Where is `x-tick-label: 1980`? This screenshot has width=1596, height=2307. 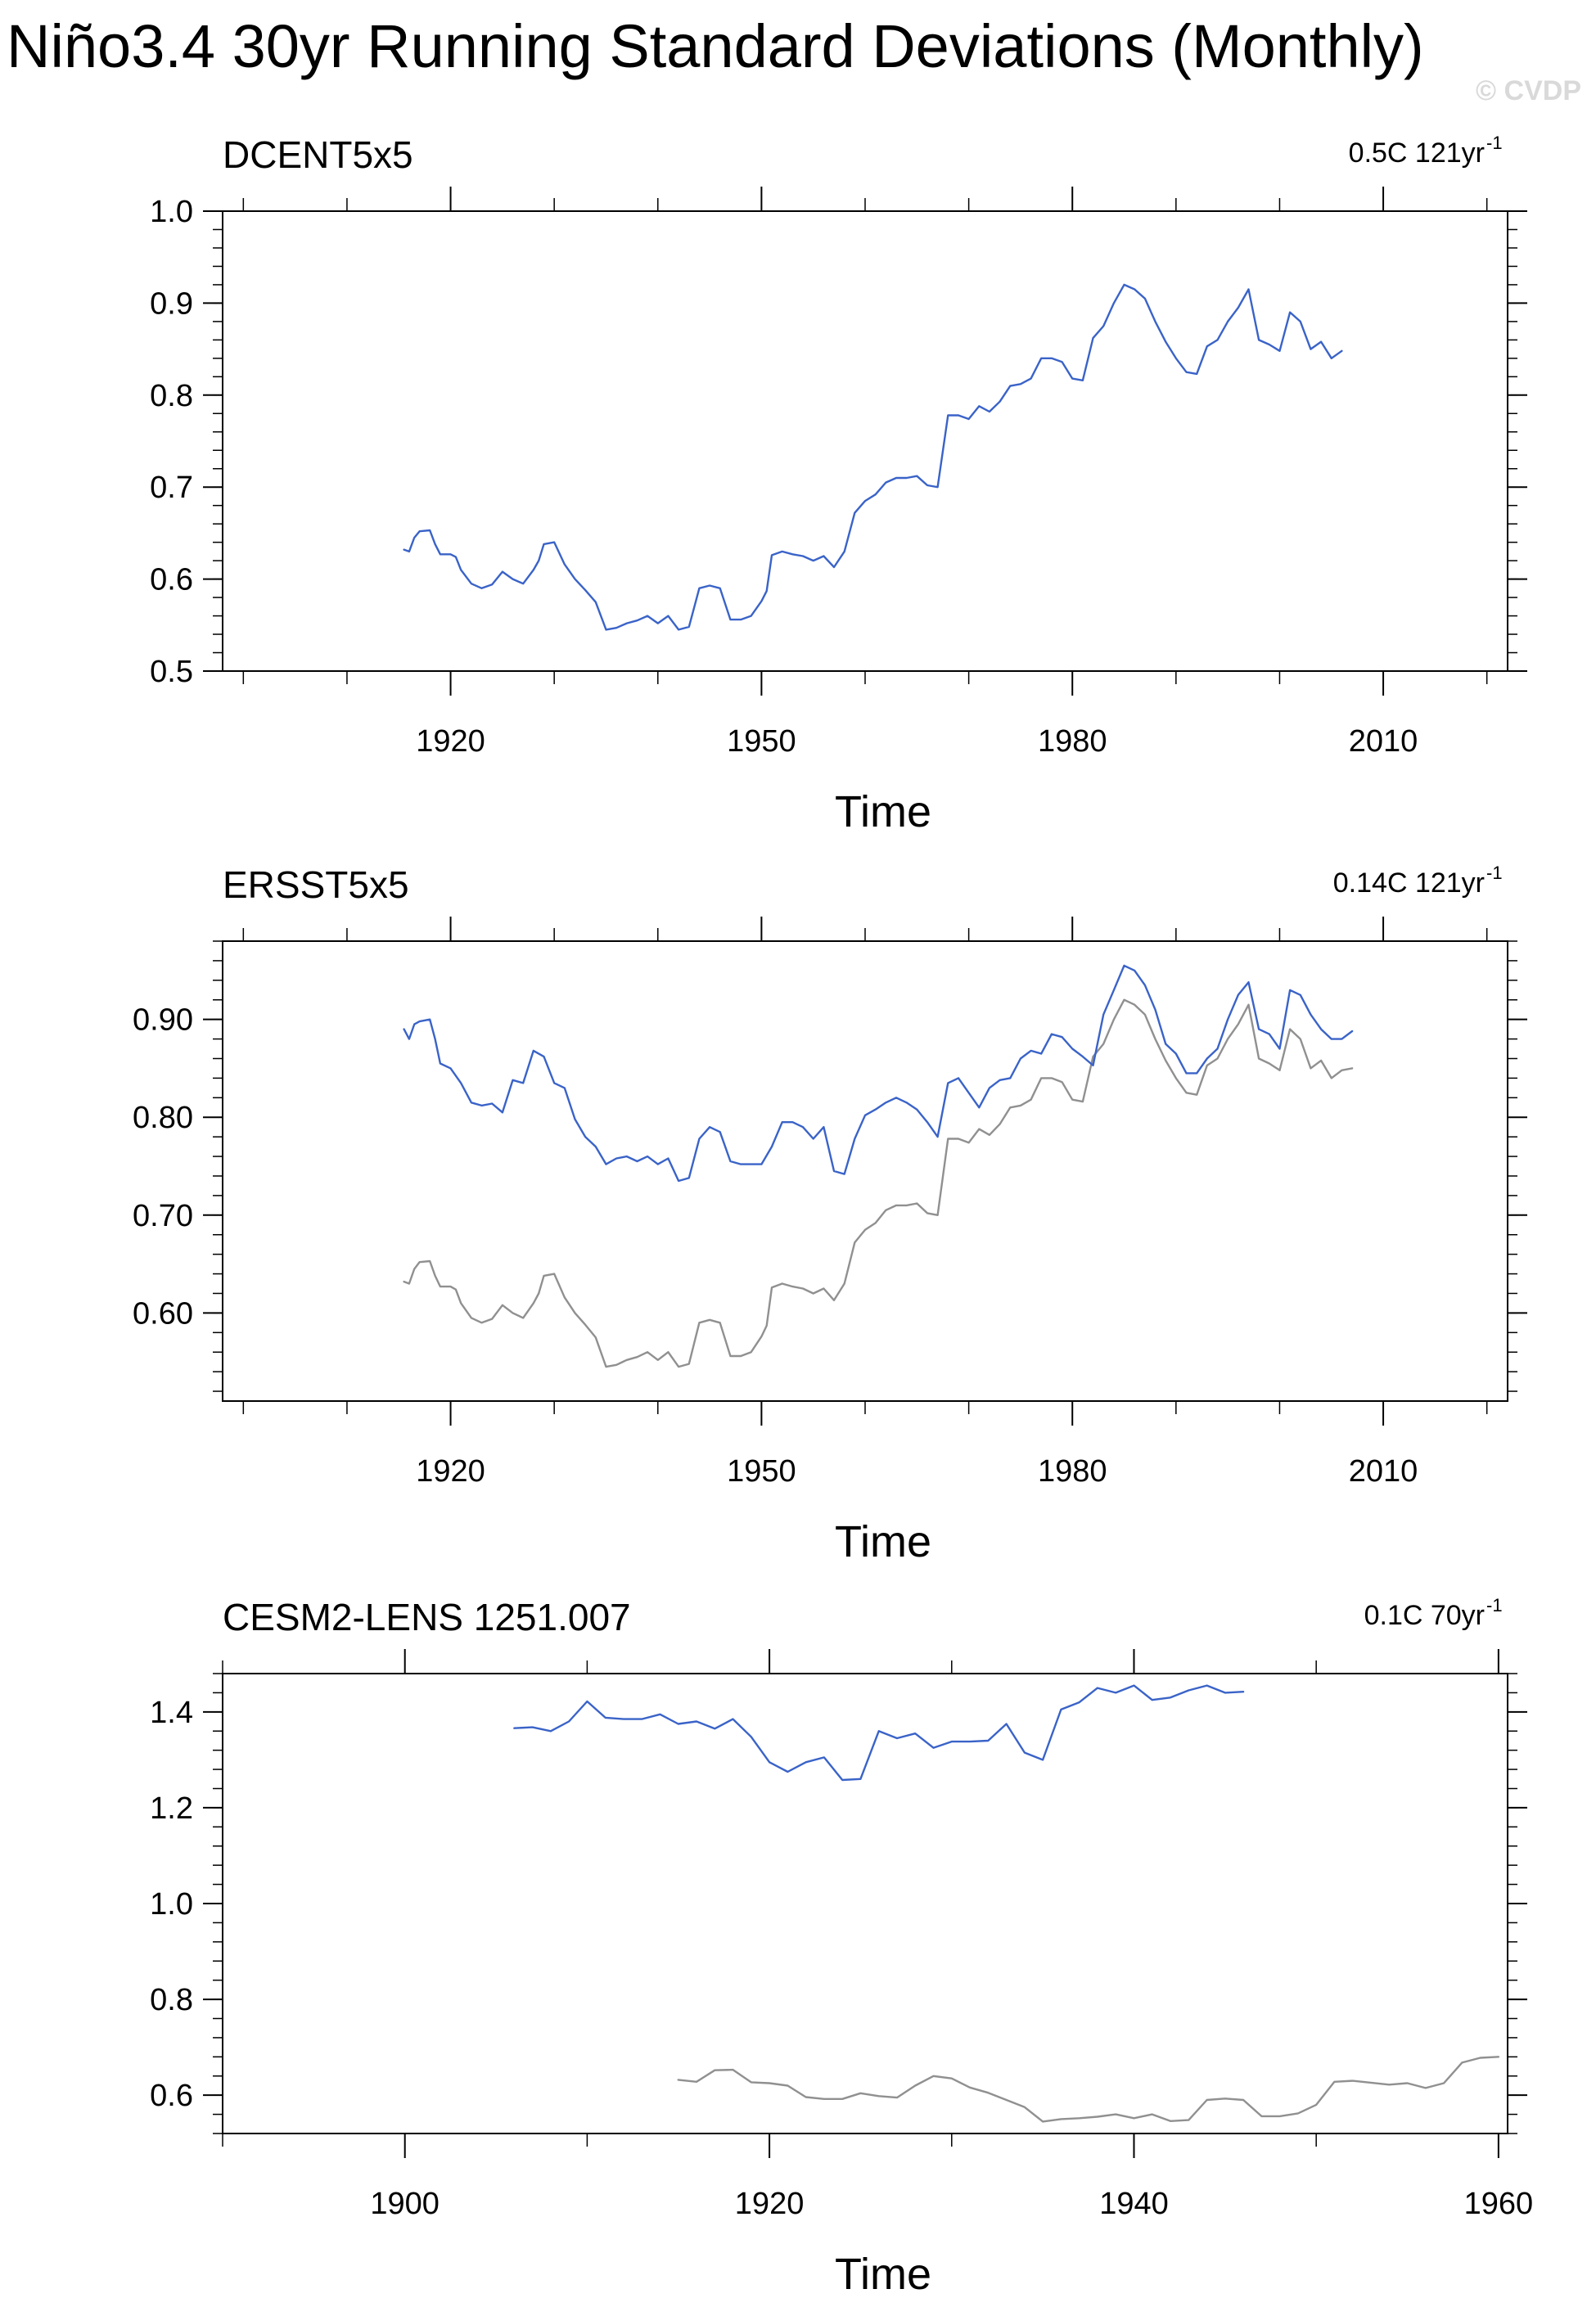
x-tick-label: 1980 is located at coordinates (1072, 742).